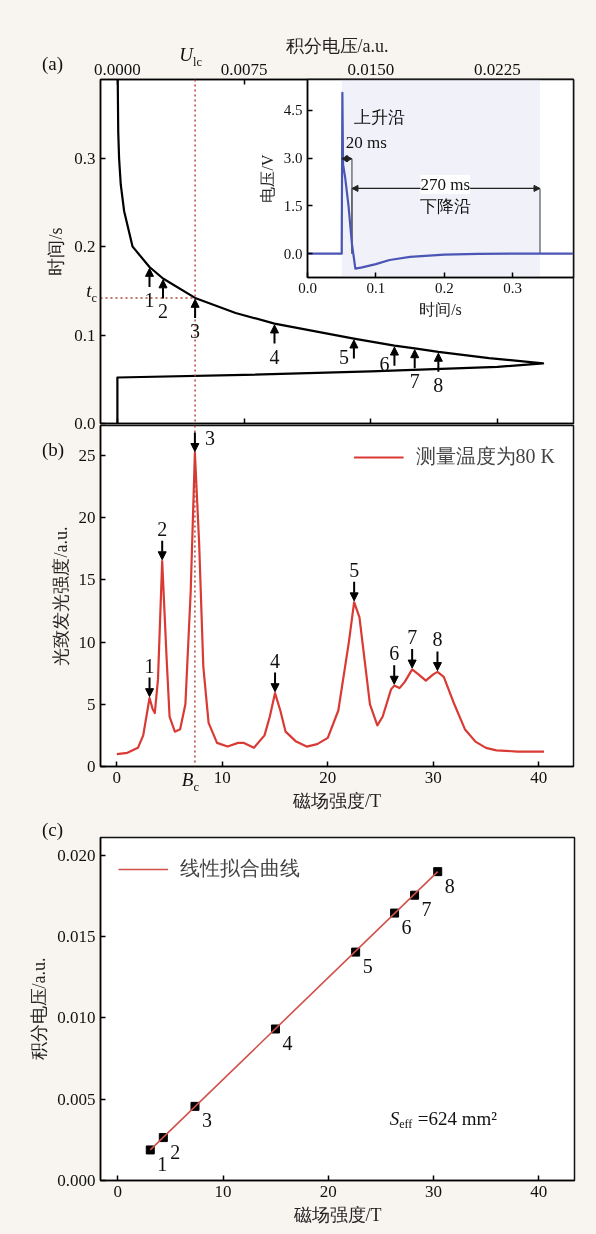  What do you see at coordinates (87, 580) in the screenshot?
I see `y-tick-label: 15` at bounding box center [87, 580].